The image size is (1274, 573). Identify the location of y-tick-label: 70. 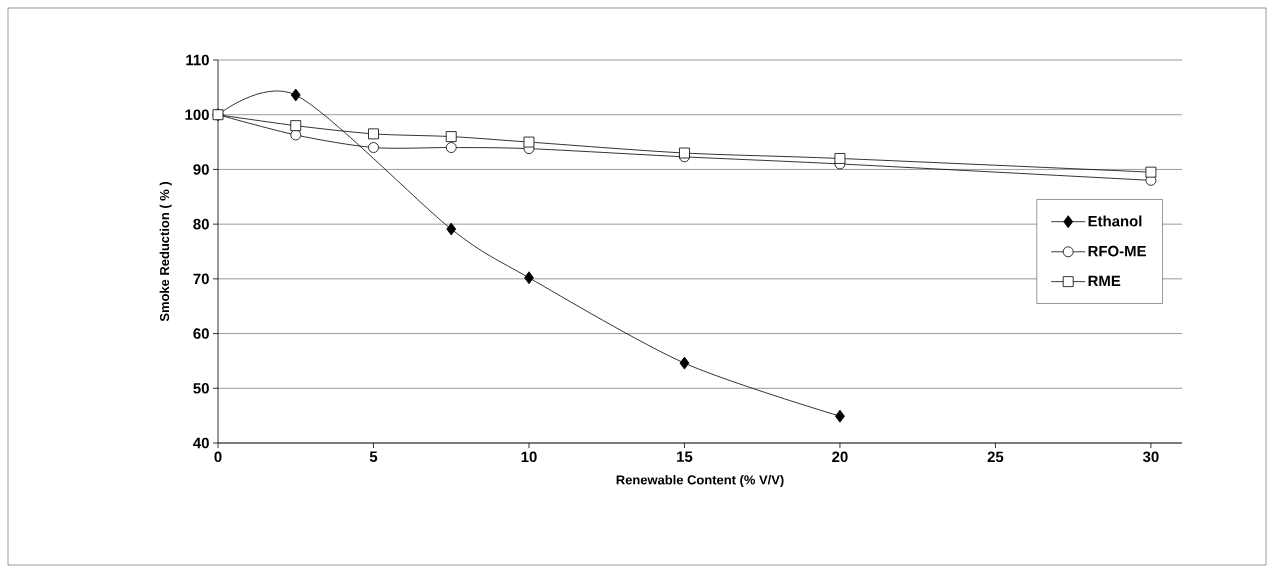
(201, 279).